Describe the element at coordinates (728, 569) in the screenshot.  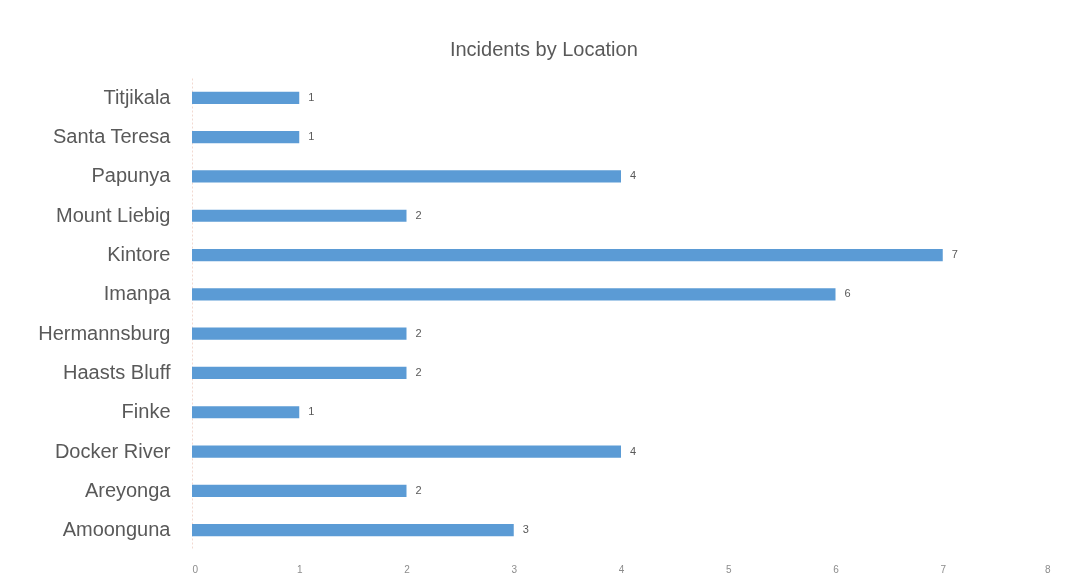
I see `x-tick-label: 5` at that location.